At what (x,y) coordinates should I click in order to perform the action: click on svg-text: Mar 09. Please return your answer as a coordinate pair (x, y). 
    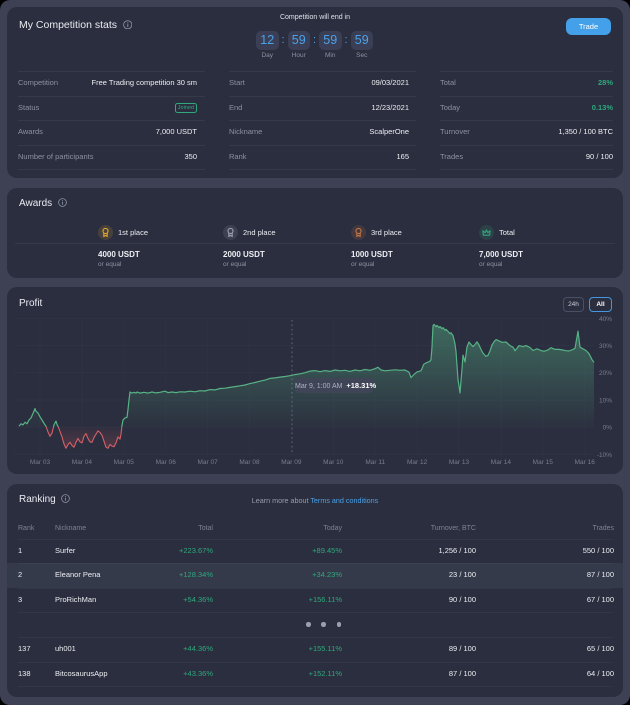
    Looking at the image, I should click on (291, 462).